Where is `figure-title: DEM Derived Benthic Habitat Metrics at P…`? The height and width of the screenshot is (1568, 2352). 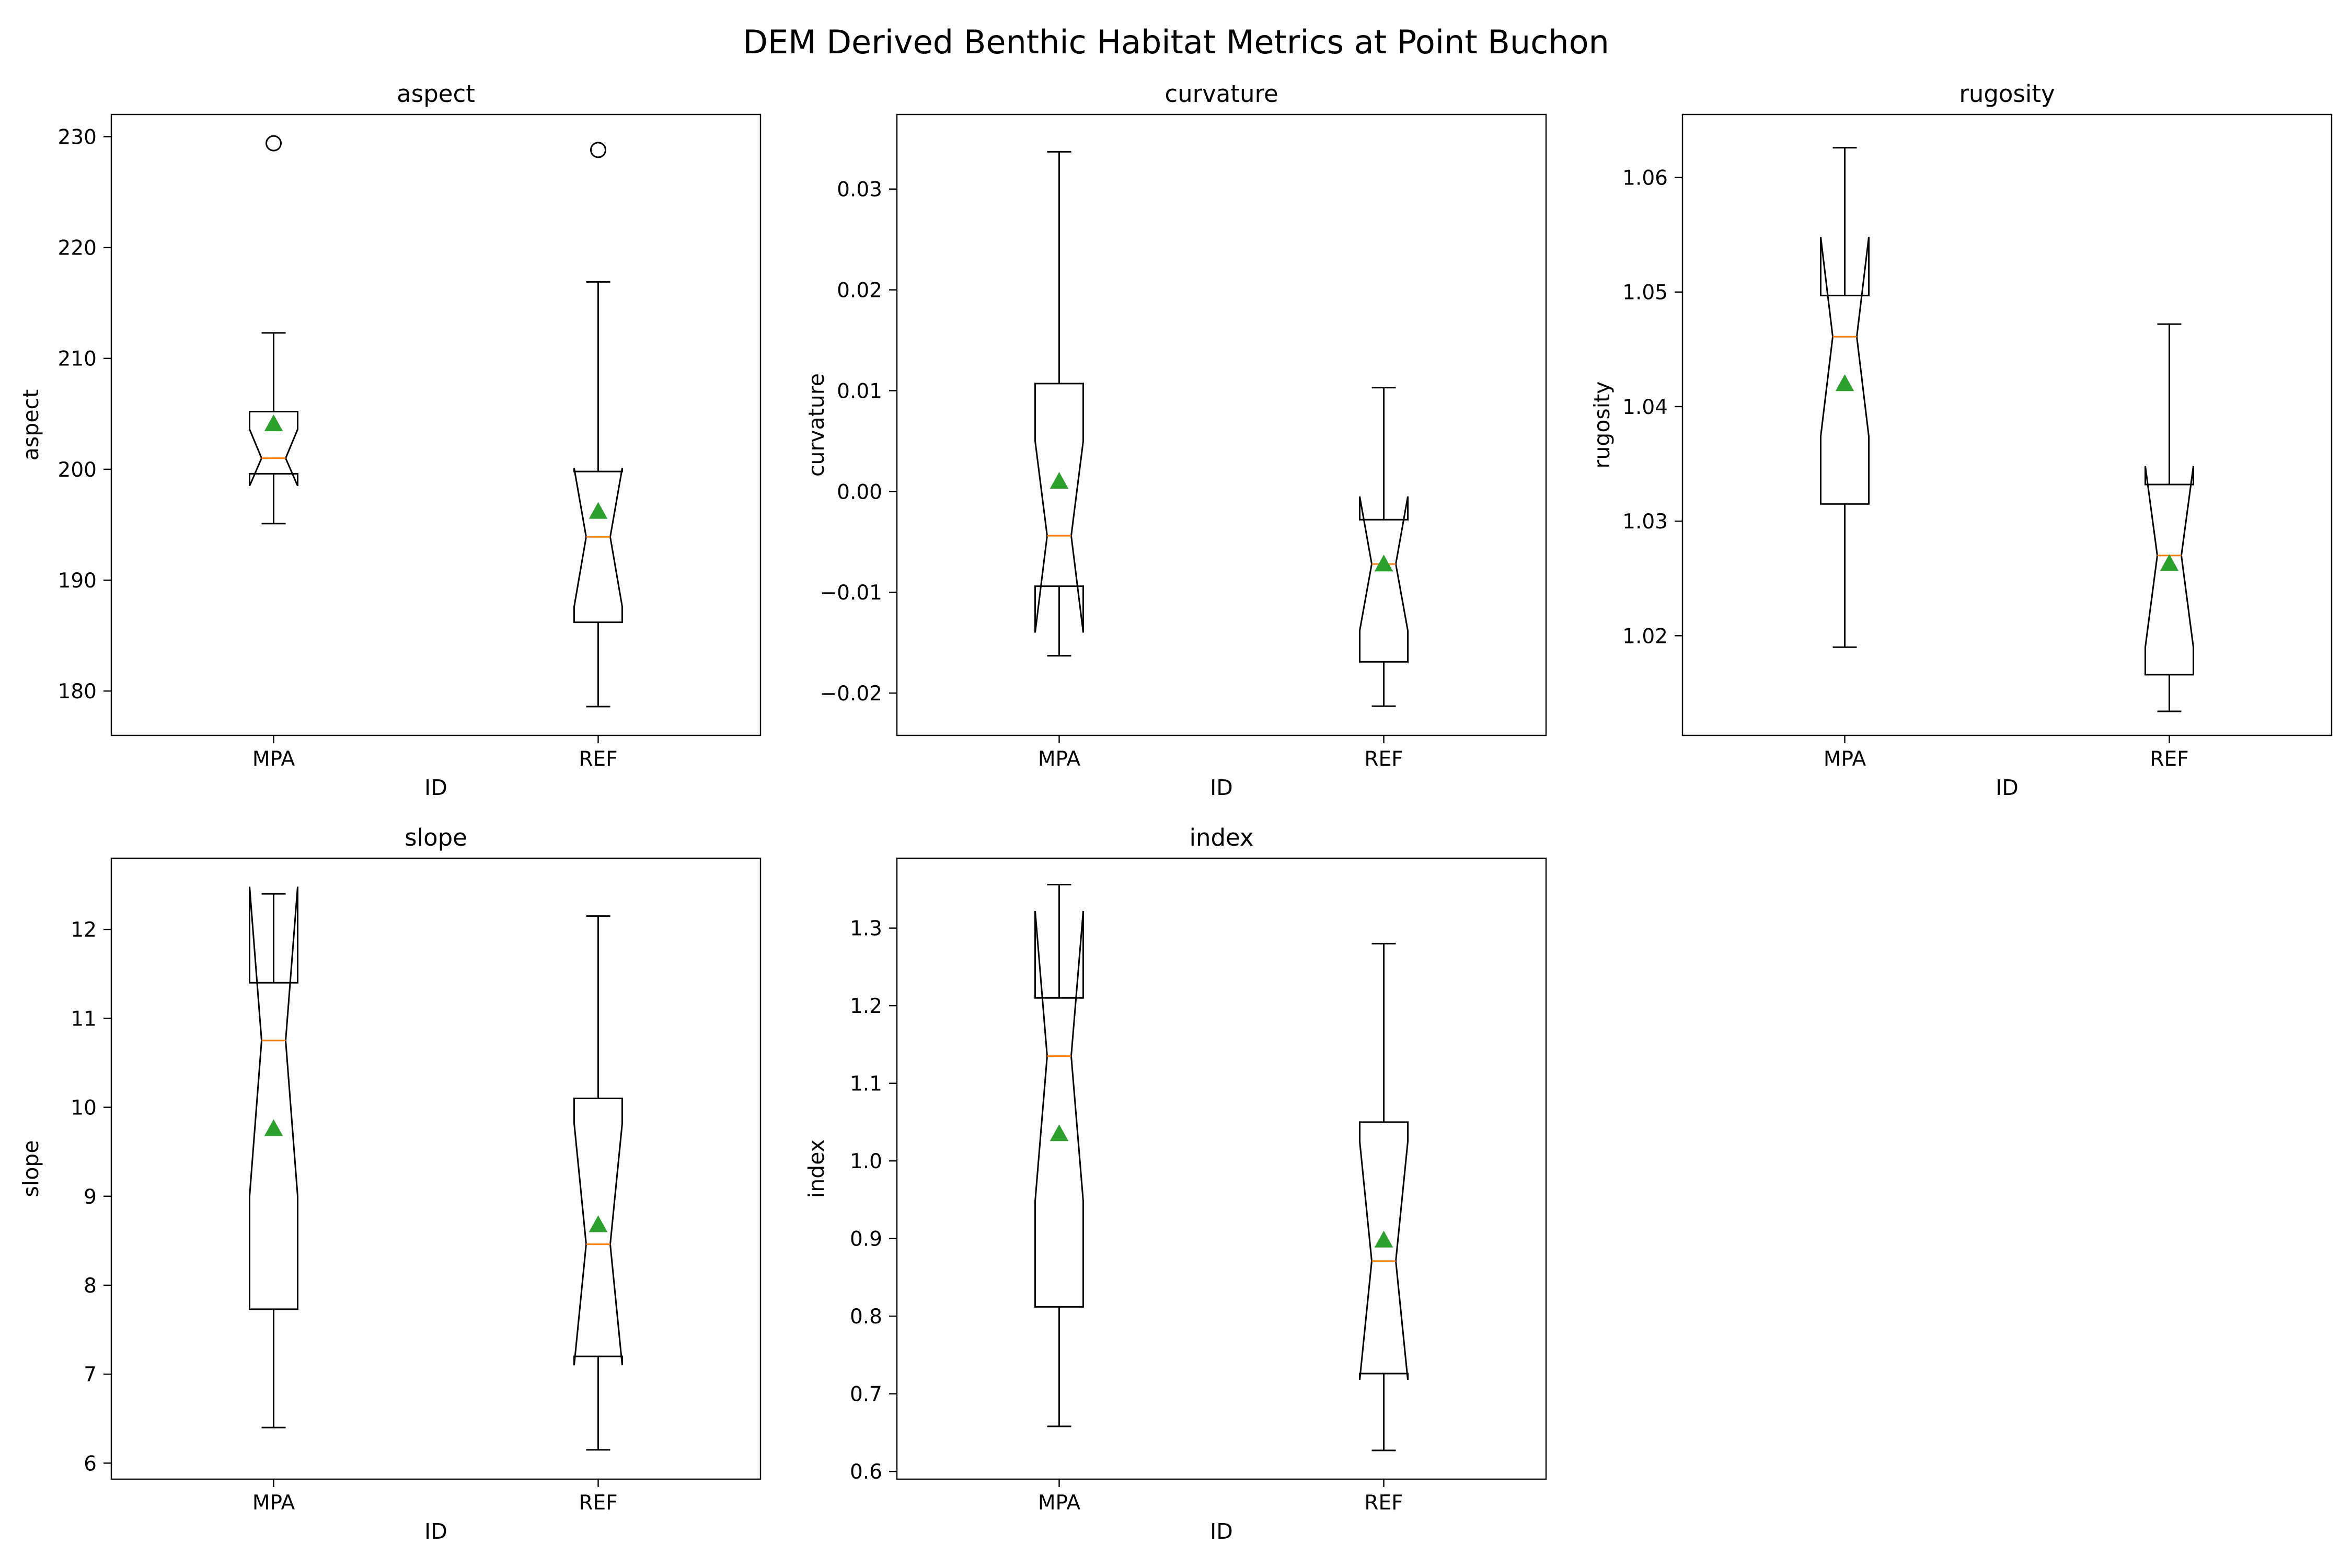
figure-title: DEM Derived Benthic Habitat Metrics at P… is located at coordinates (1176, 42).